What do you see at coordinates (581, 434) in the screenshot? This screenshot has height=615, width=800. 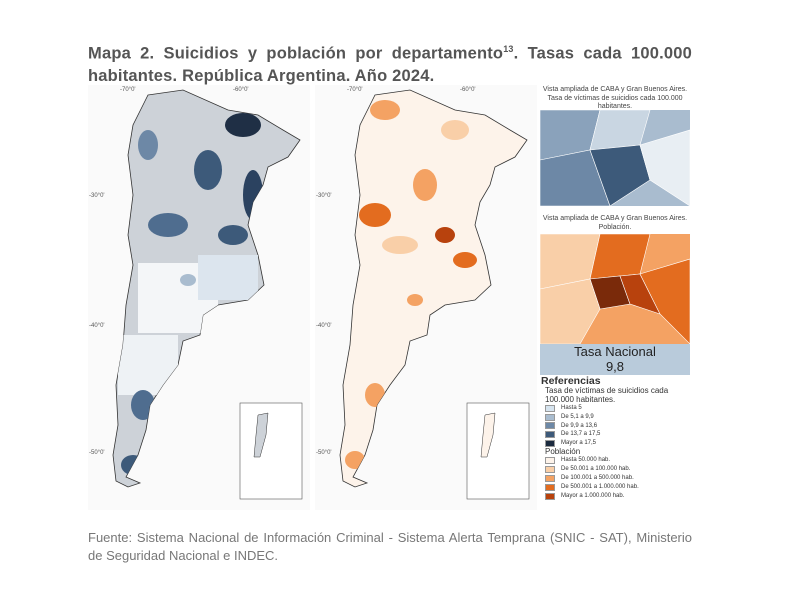 I see `legend-label: De 13,7 a 17,5` at bounding box center [581, 434].